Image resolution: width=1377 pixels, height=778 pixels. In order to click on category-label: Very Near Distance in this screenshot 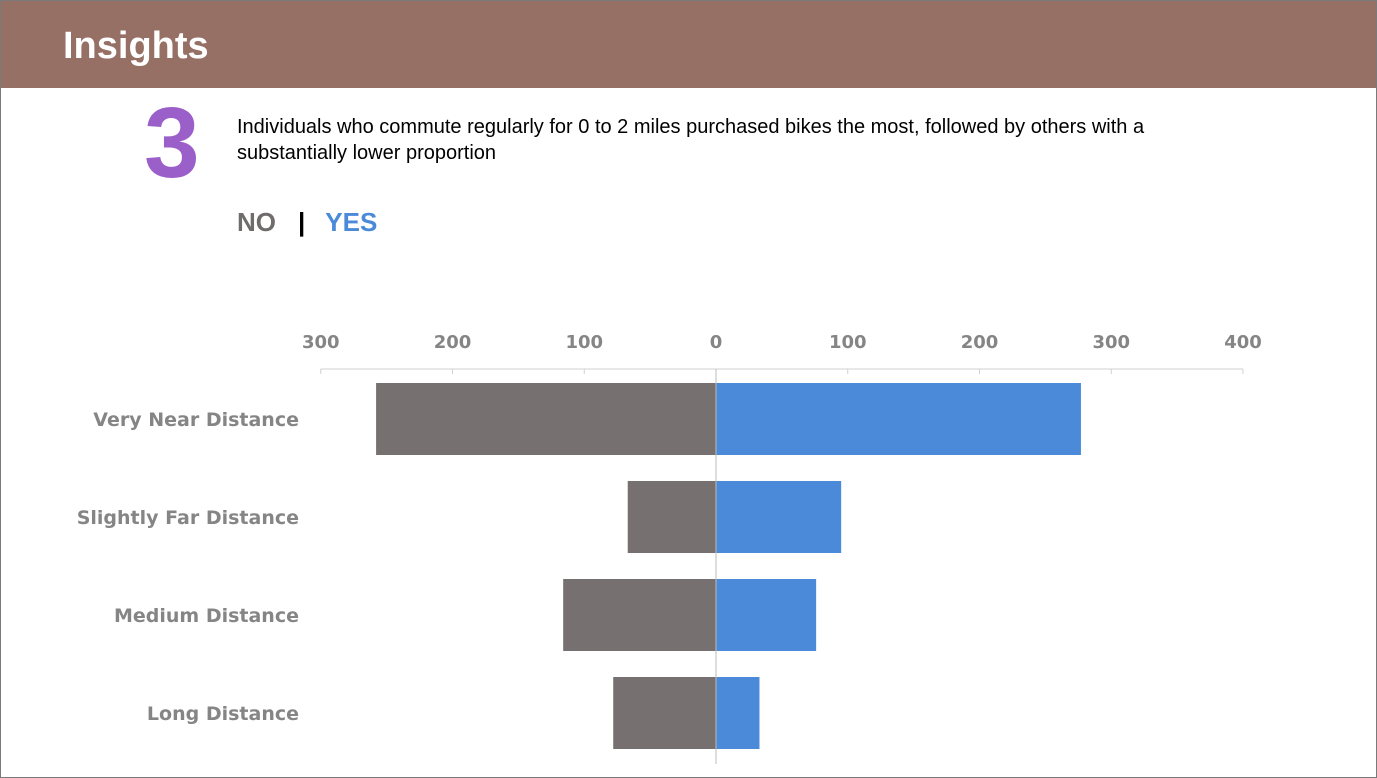, I will do `click(196, 420)`.